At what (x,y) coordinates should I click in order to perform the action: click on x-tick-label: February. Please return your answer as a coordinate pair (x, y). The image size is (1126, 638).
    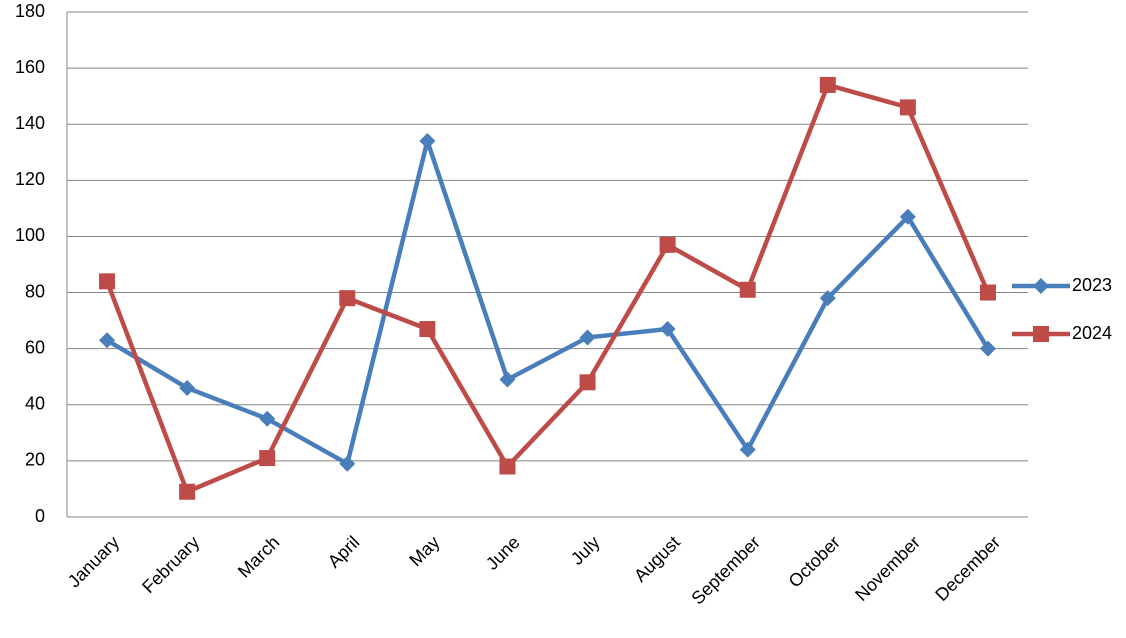
    Looking at the image, I should click on (170, 564).